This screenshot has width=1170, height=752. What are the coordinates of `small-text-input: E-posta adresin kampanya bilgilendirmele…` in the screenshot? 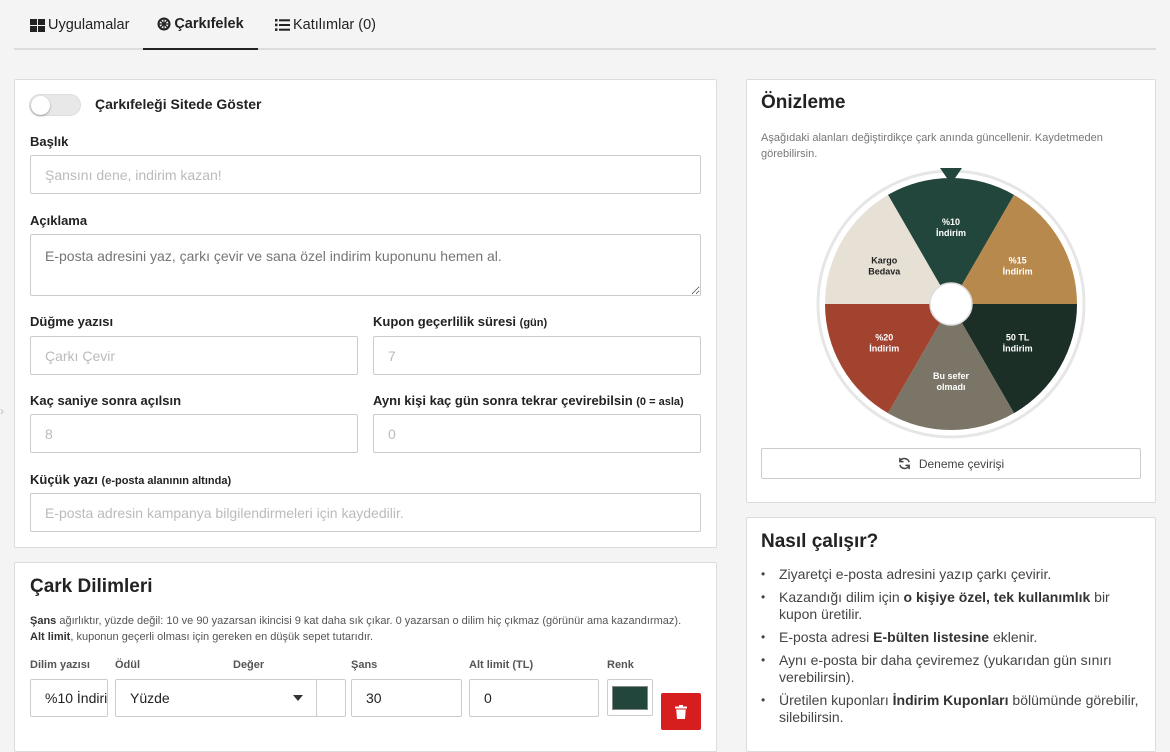 It's located at (365, 512).